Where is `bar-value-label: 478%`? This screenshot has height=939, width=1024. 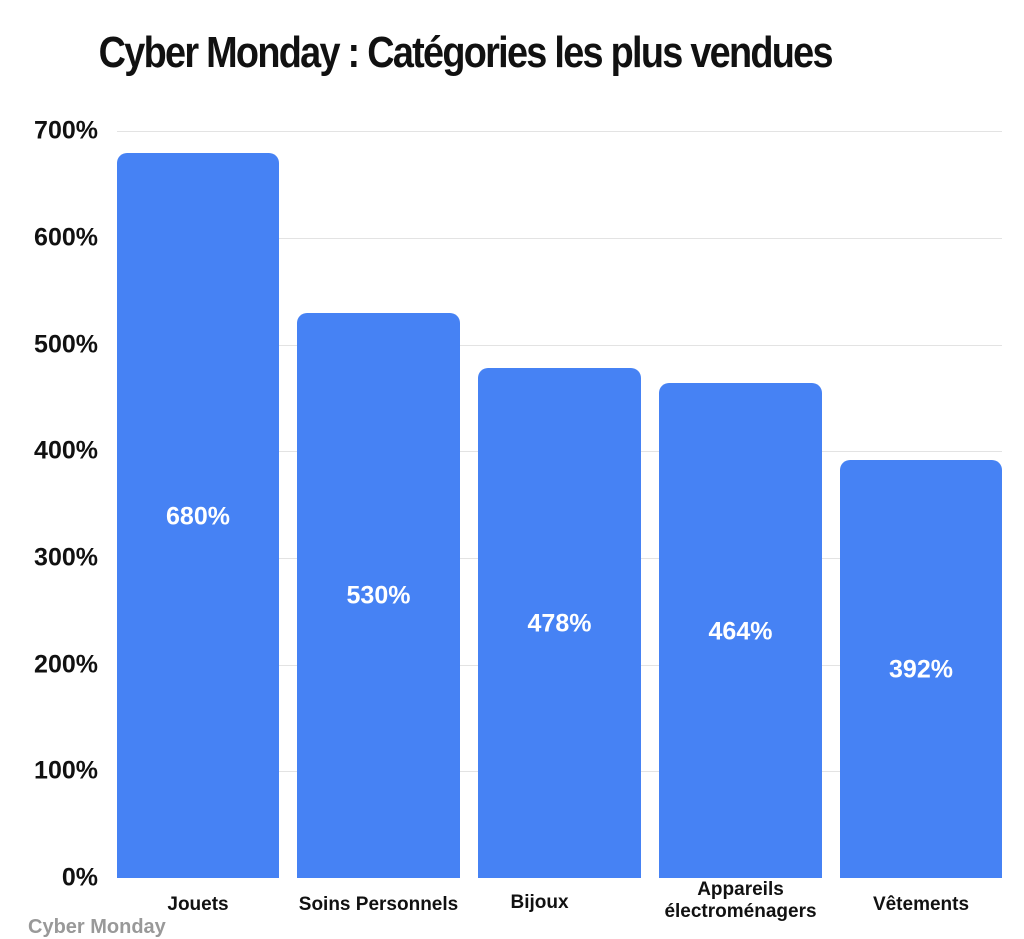 bar-value-label: 478% is located at coordinates (559, 623).